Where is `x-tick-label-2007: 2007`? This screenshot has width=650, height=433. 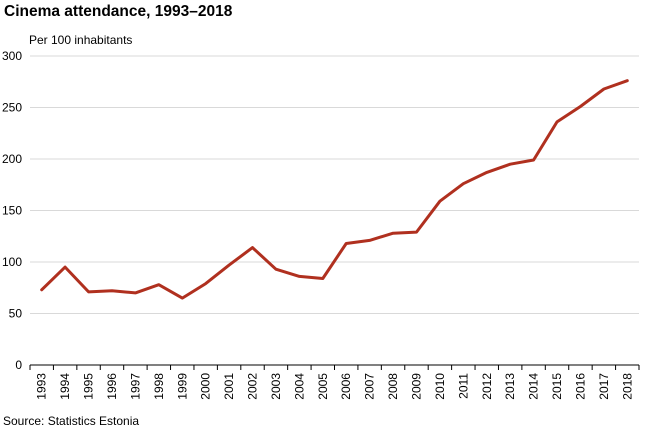
x-tick-label-2007: 2007 is located at coordinates (370, 386).